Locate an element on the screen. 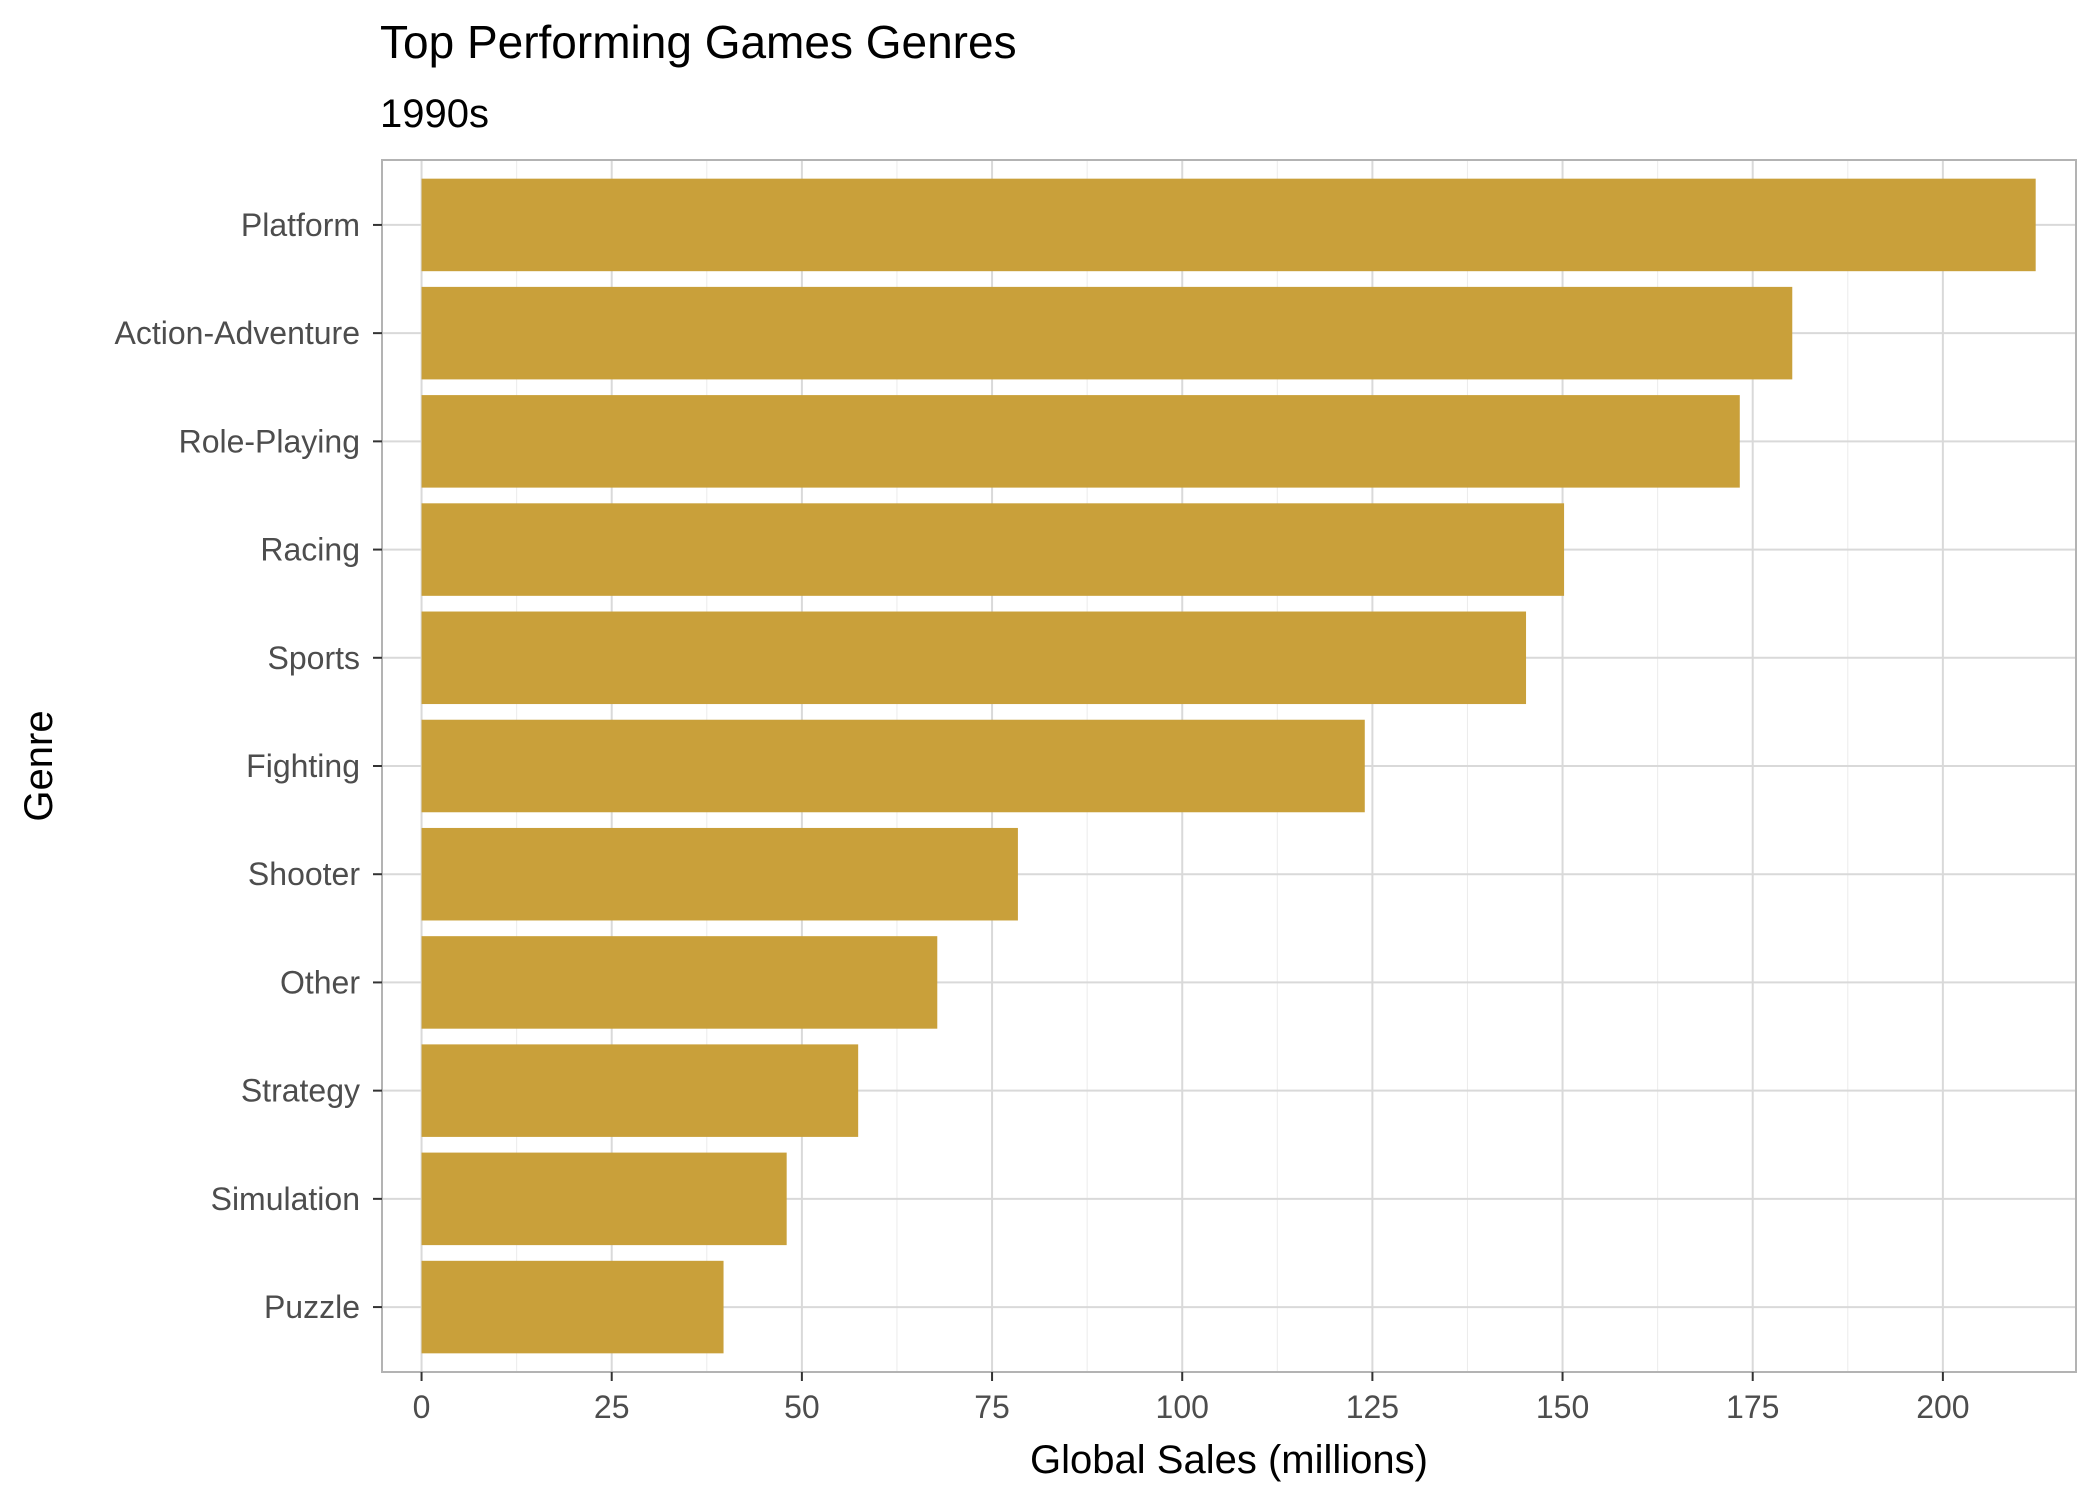  y-tick-label: Role-Playing is located at coordinates (269, 441).